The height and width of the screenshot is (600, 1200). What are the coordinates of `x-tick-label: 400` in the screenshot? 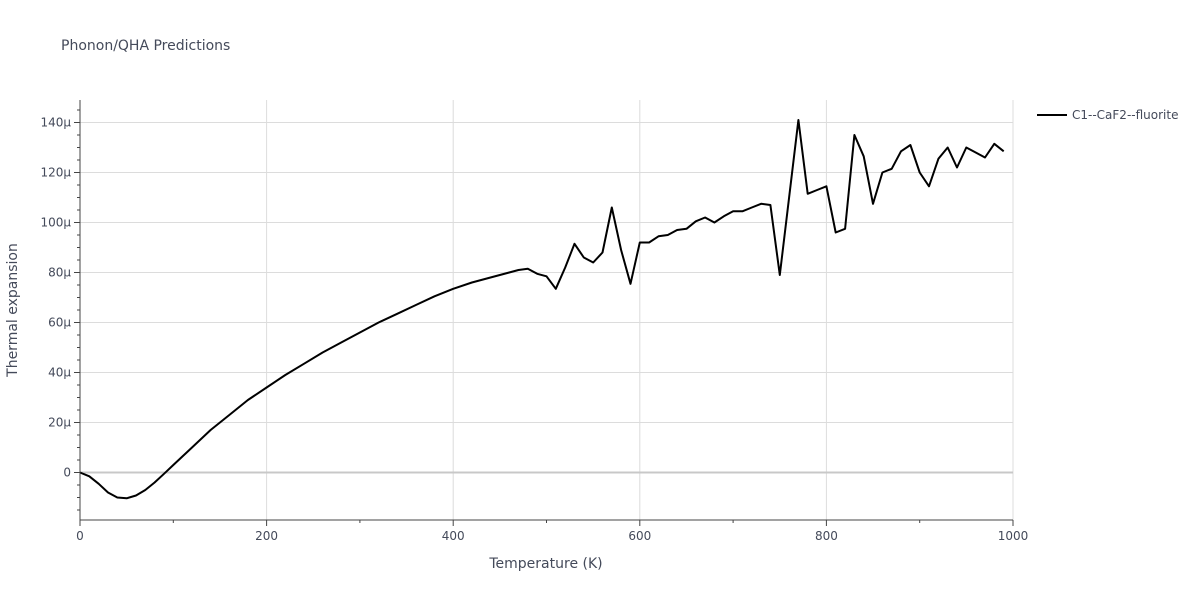 It's located at (453, 536).